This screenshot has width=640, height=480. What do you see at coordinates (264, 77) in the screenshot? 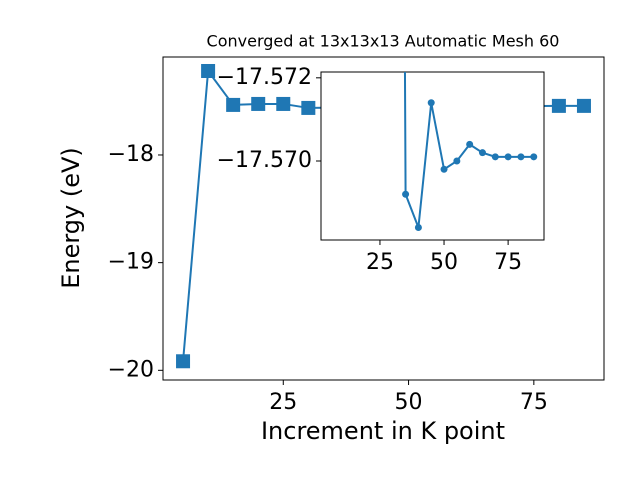
I see `y-tick-label: −17.572` at bounding box center [264, 77].